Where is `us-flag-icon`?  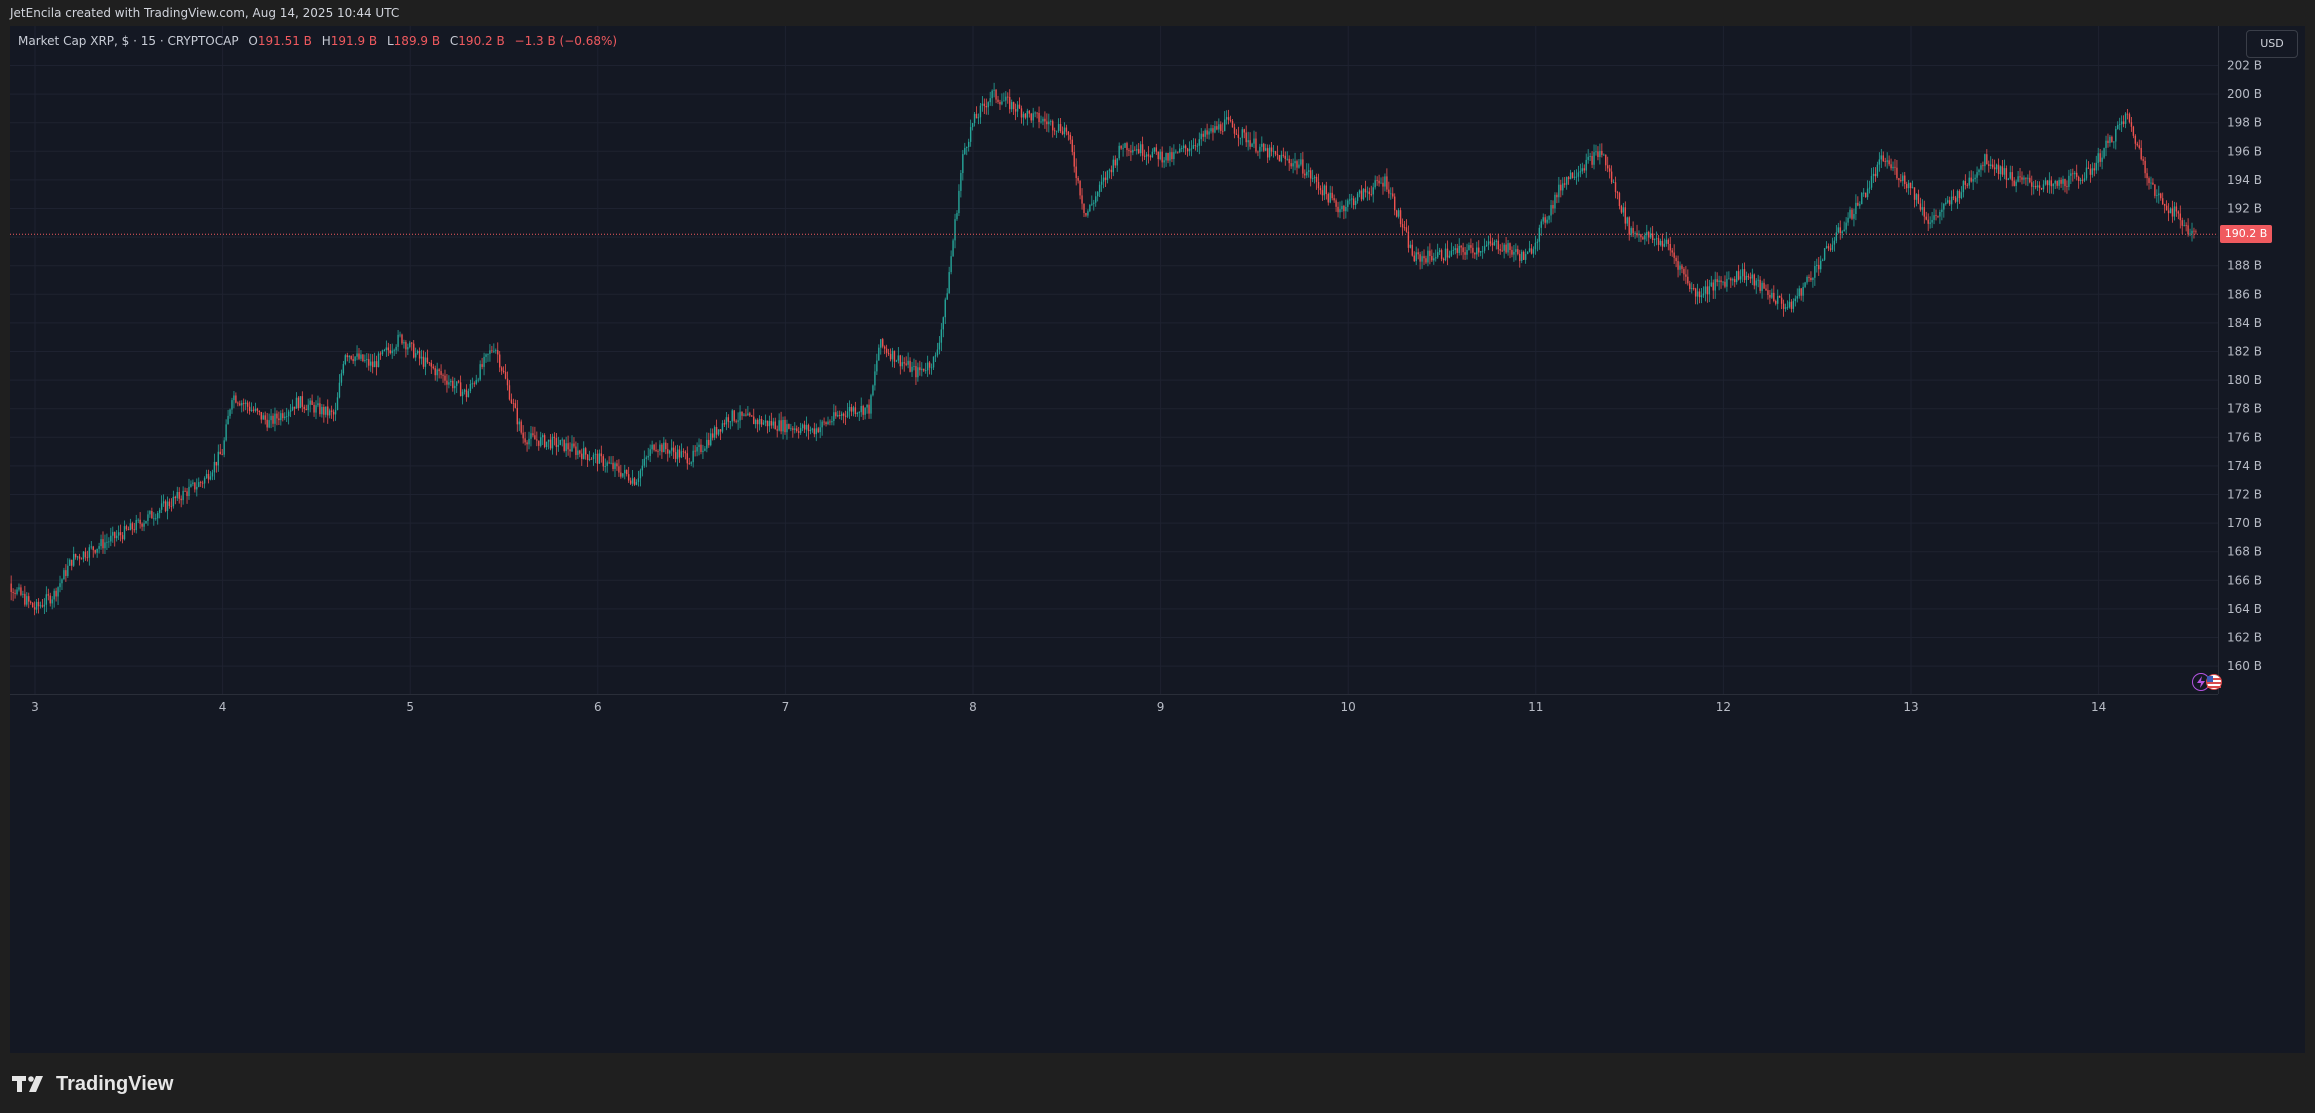
us-flag-icon is located at coordinates (2214, 682).